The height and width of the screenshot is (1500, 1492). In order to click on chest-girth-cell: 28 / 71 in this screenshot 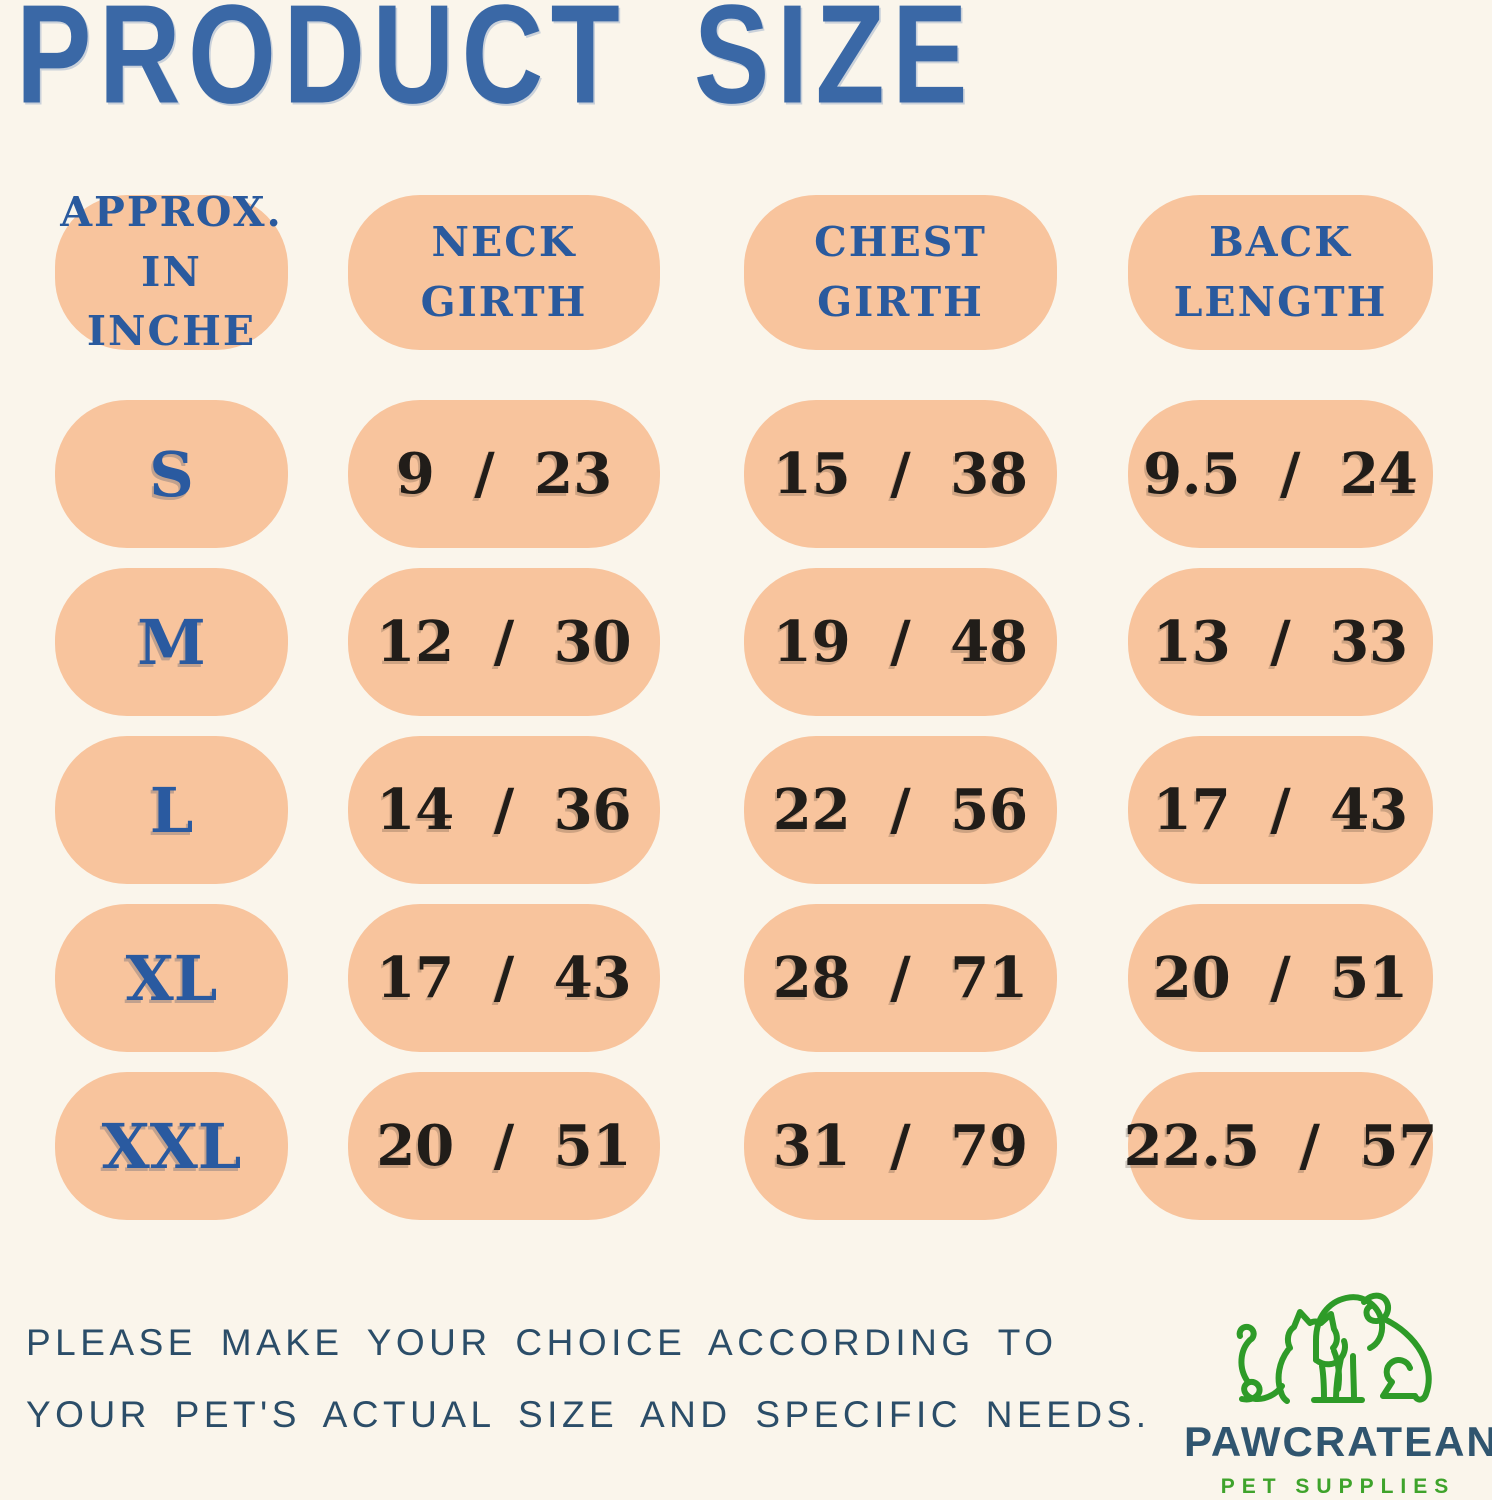, I will do `click(900, 978)`.